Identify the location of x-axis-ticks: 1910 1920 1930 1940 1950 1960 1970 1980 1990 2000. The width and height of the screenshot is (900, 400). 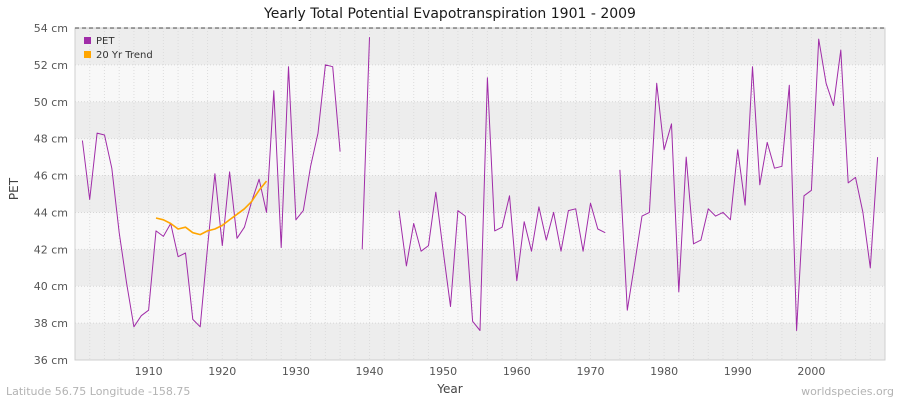
(480, 371).